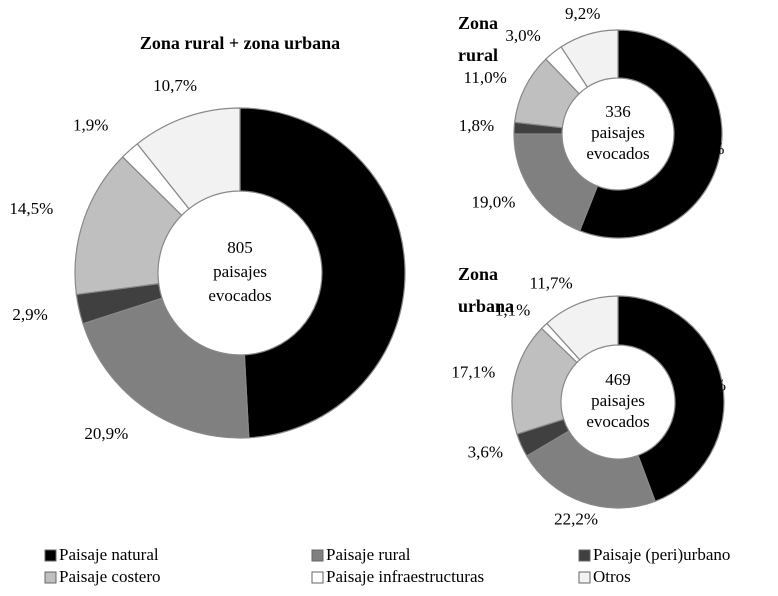  I want to click on legend-label: Paisaje (peri)urbano, so click(661, 554).